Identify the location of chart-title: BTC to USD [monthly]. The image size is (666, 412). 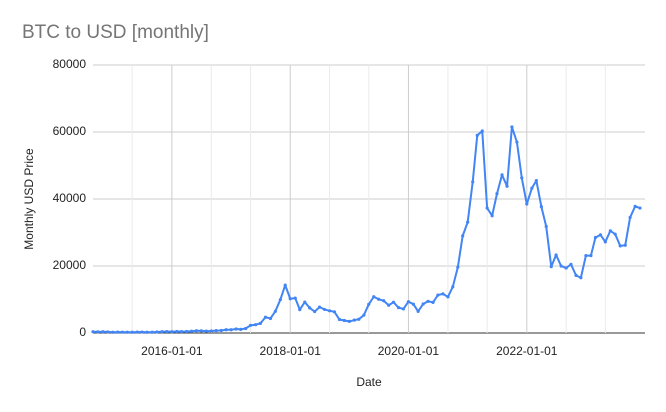
(115, 32).